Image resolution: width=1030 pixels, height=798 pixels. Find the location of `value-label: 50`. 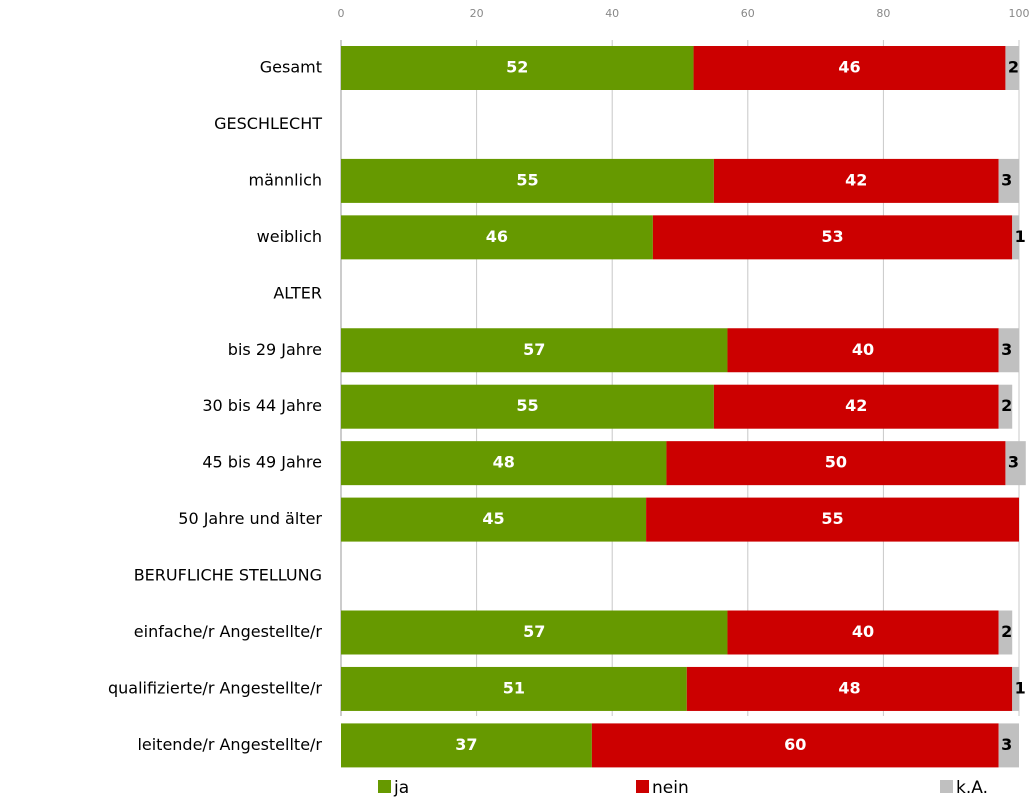

value-label: 50 is located at coordinates (836, 462).